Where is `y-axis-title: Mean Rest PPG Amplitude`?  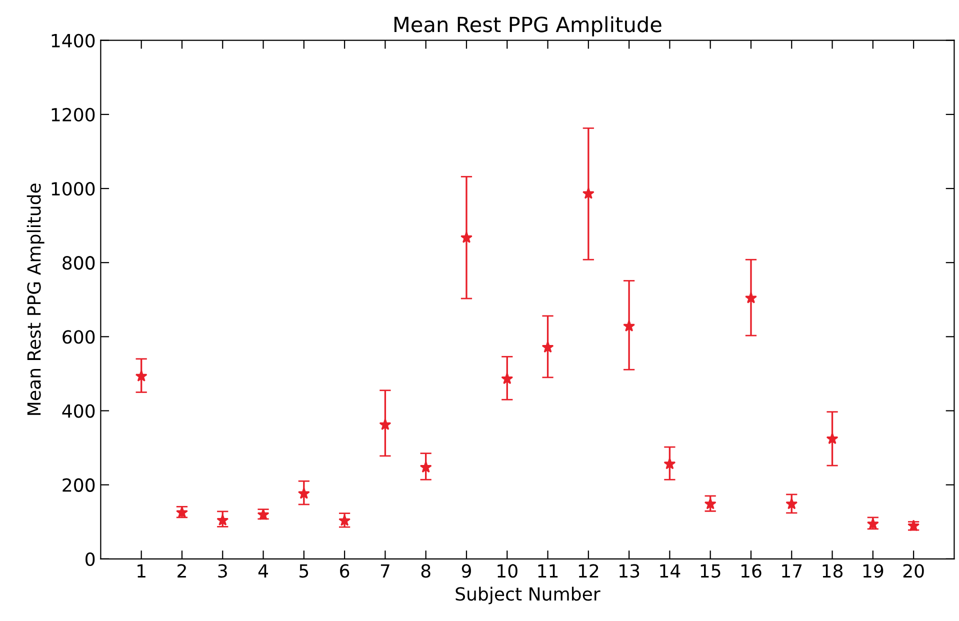 y-axis-title: Mean Rest PPG Amplitude is located at coordinates (35, 299).